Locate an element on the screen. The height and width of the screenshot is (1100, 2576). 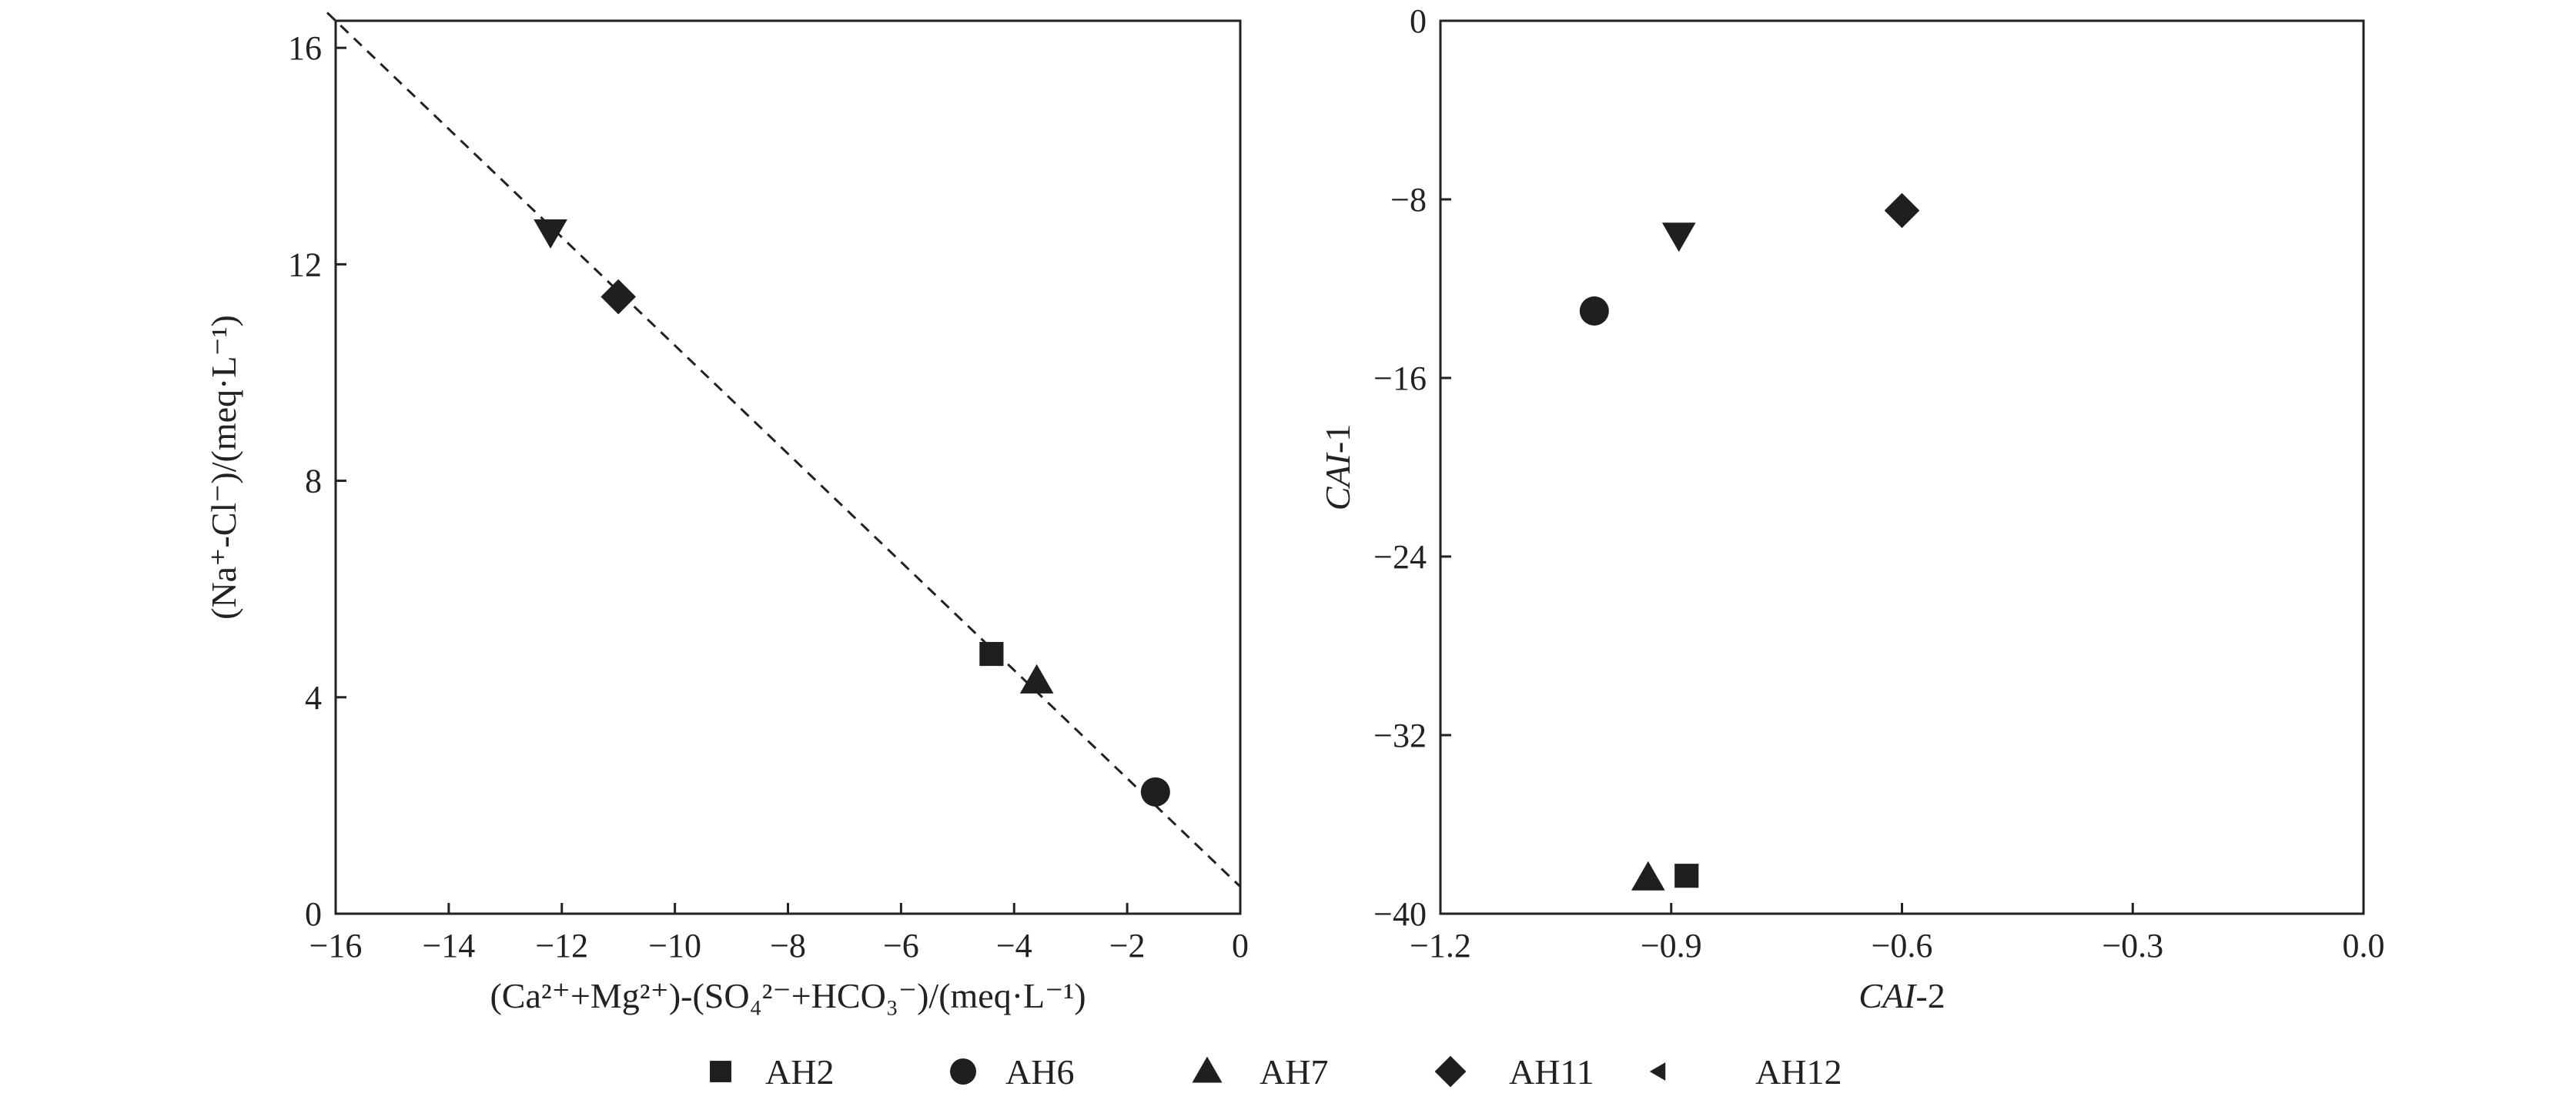
left-x-axis-label: (Ca²⁺+Mg²⁺)-(SO₄²⁻+HCO₃⁻)/(meq·L⁻¹) is located at coordinates (788, 995).